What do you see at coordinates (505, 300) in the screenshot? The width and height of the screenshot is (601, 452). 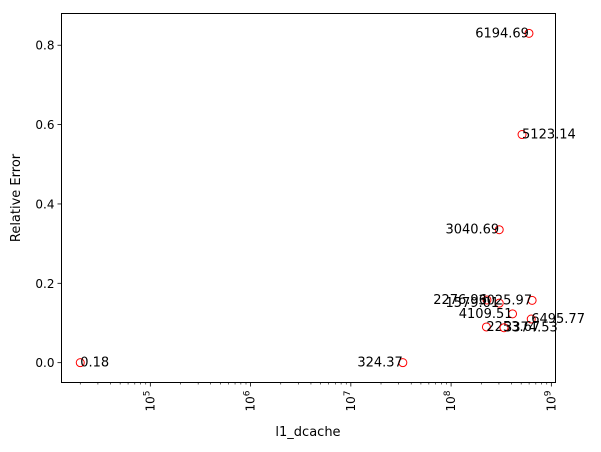 I see `data-point-label: 3025.97` at bounding box center [505, 300].